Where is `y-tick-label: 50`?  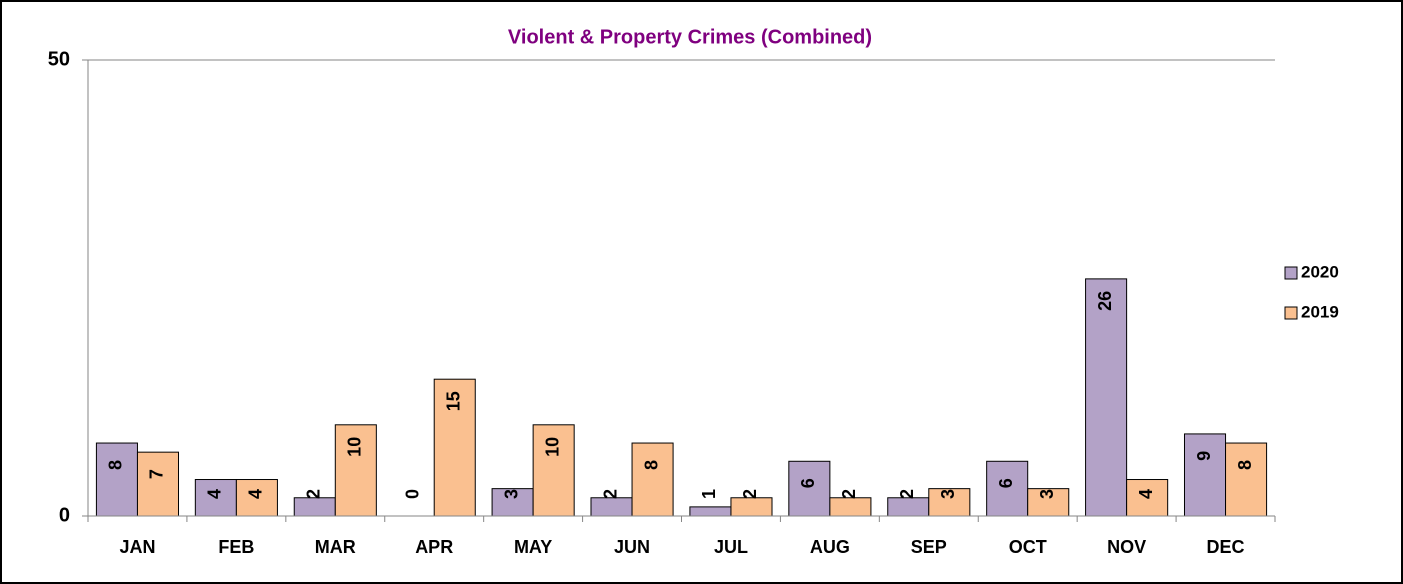 y-tick-label: 50 is located at coordinates (59, 59).